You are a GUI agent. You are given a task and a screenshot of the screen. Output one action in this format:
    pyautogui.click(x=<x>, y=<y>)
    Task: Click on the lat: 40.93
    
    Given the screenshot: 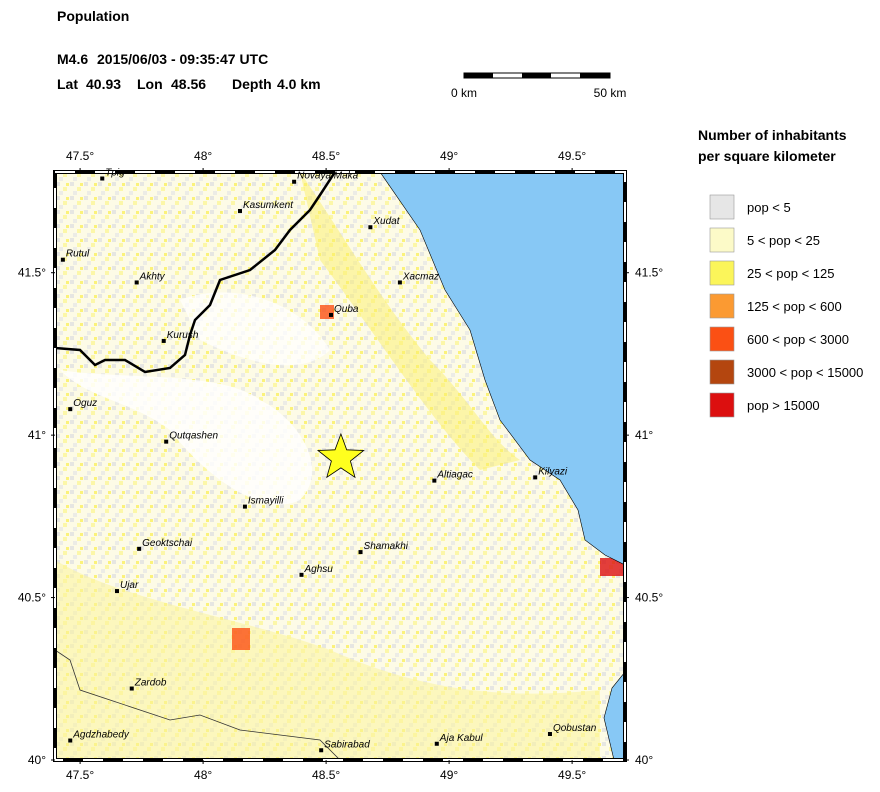 What is the action you would take?
    pyautogui.click(x=103, y=84)
    